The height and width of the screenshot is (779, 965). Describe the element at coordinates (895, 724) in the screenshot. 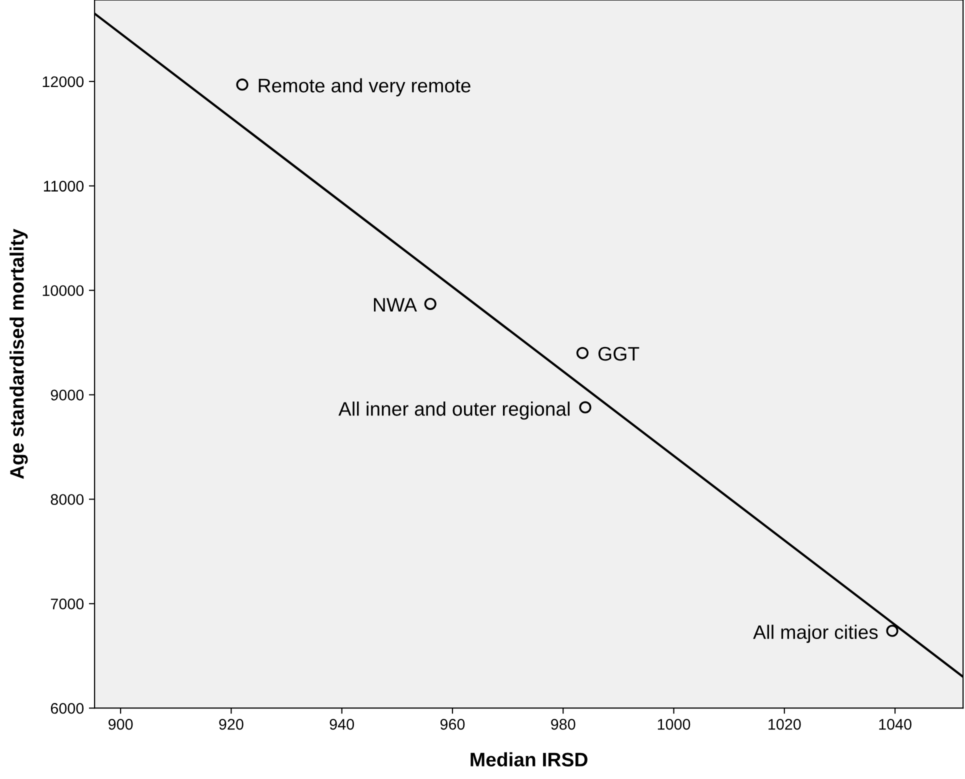

I see `x-tick-label: 1040` at that location.